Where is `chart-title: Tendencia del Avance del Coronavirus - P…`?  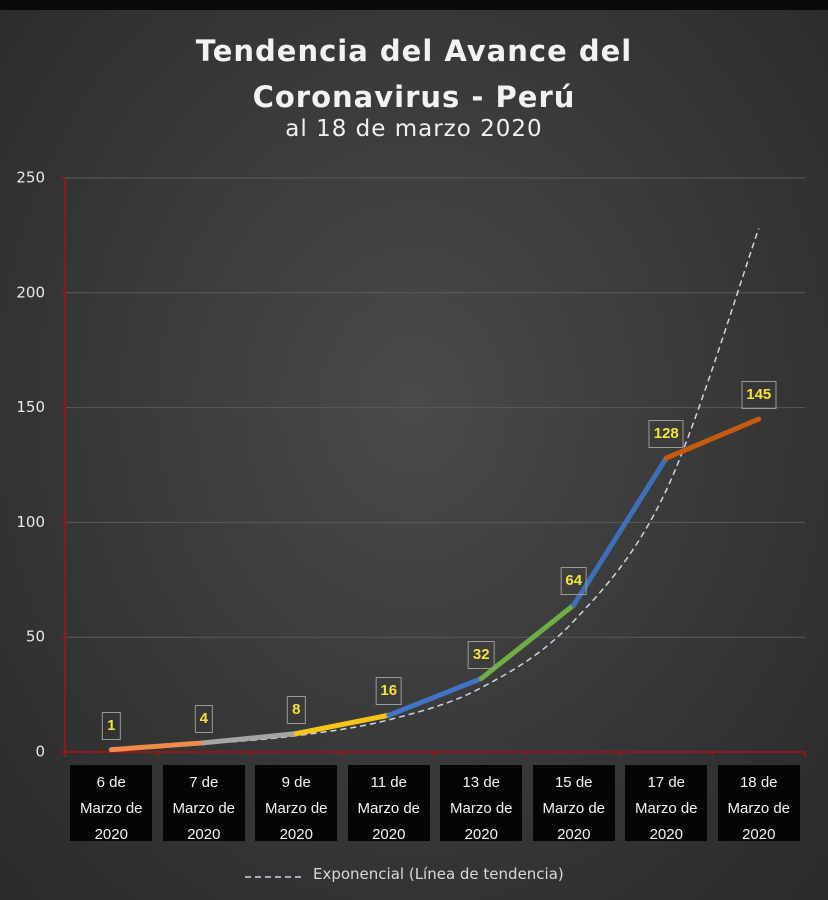
chart-title: Tendencia del Avance del Coronavirus - P… is located at coordinates (414, 74).